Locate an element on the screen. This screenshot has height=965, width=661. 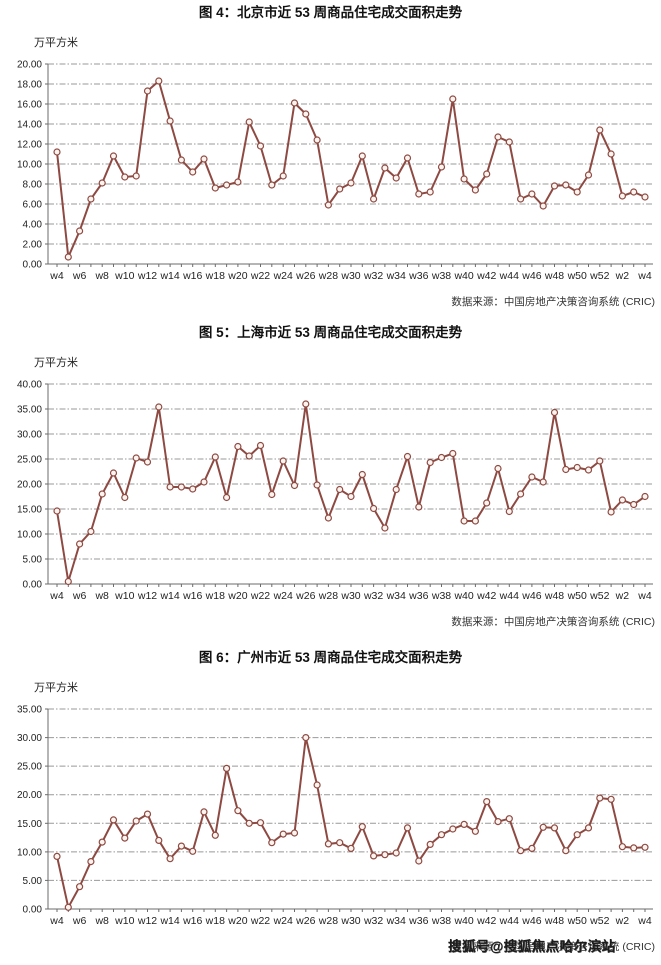
svg-text: w30 is located at coordinates (350, 921).